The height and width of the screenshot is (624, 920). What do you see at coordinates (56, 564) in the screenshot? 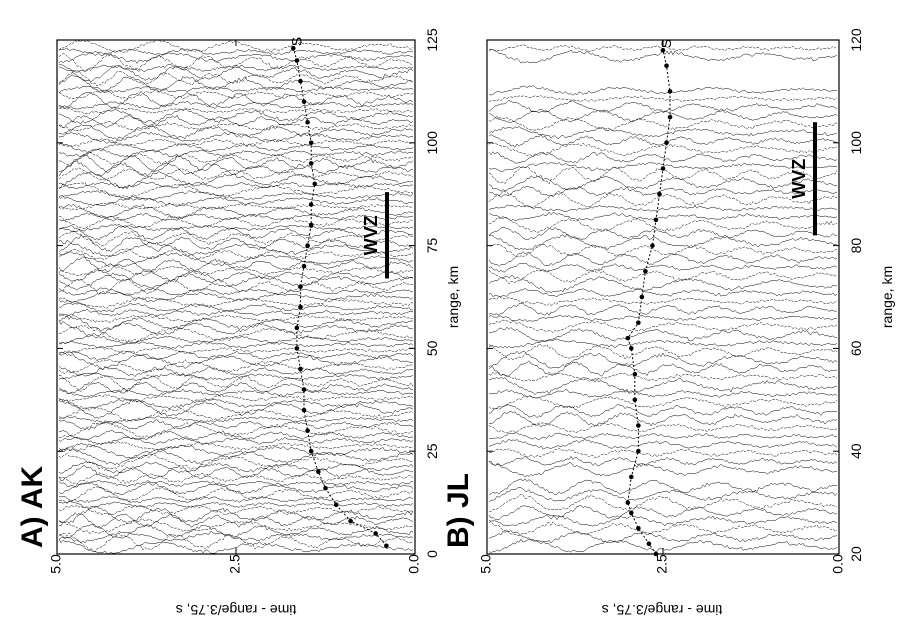
I see `time-tick-label: 5.0` at bounding box center [56, 564].